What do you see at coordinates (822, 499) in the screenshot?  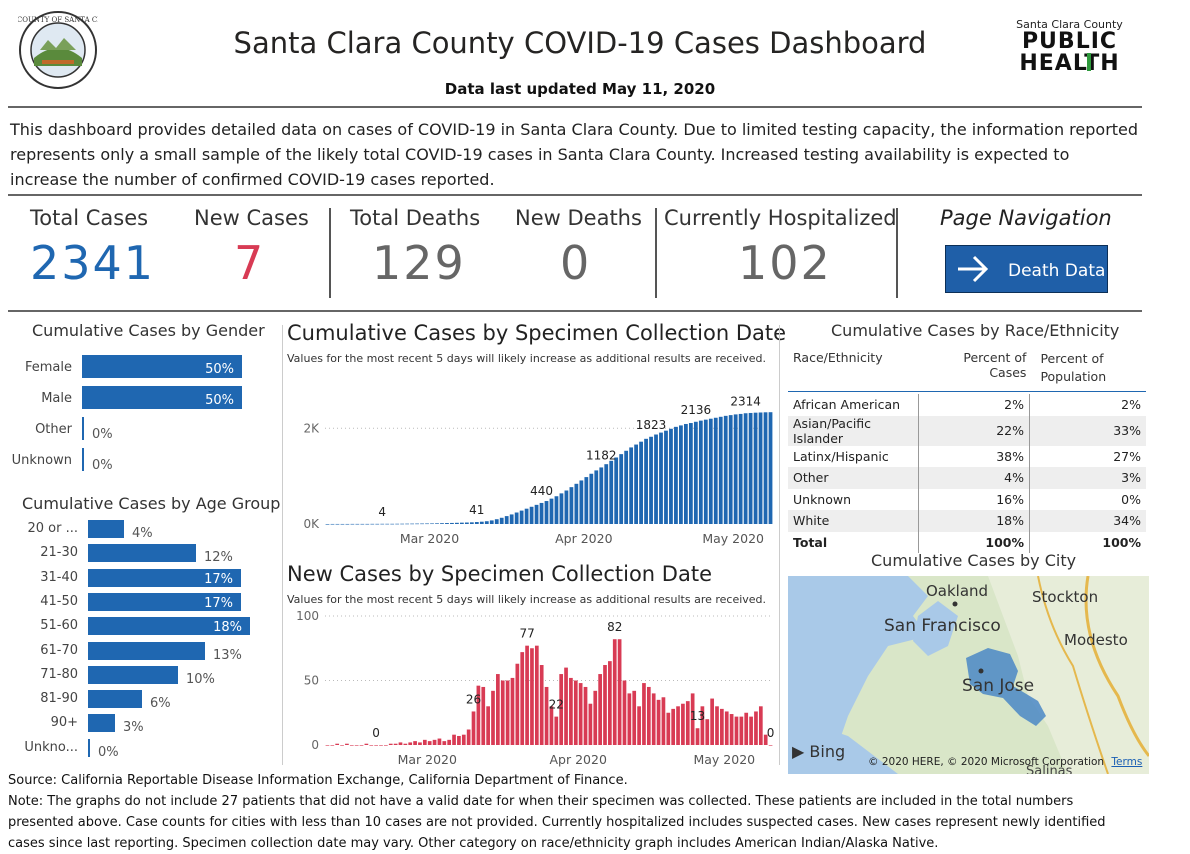 I see `race-cell: Unknown` at bounding box center [822, 499].